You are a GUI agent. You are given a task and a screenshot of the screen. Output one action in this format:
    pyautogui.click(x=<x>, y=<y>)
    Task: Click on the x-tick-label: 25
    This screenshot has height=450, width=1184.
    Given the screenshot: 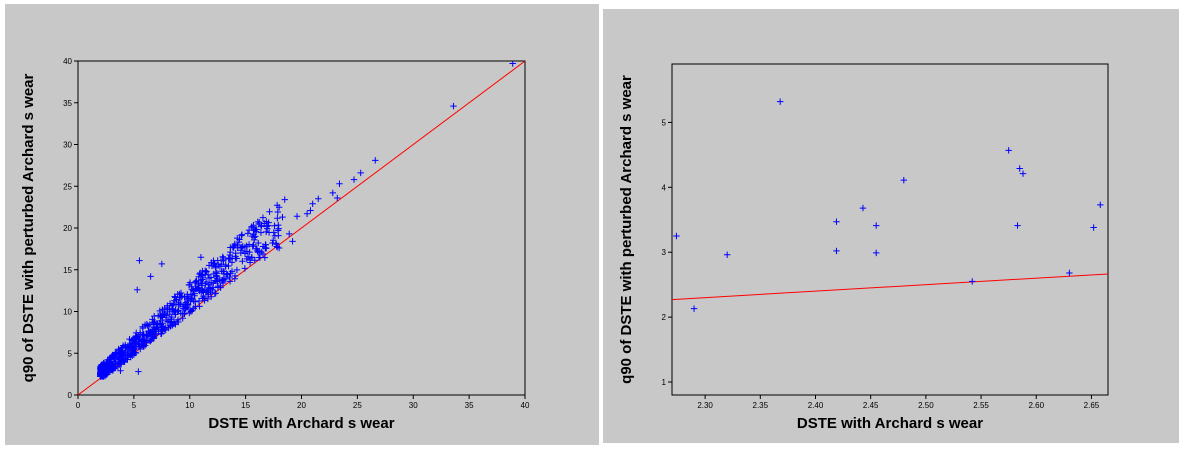 What is the action you would take?
    pyautogui.click(x=357, y=405)
    